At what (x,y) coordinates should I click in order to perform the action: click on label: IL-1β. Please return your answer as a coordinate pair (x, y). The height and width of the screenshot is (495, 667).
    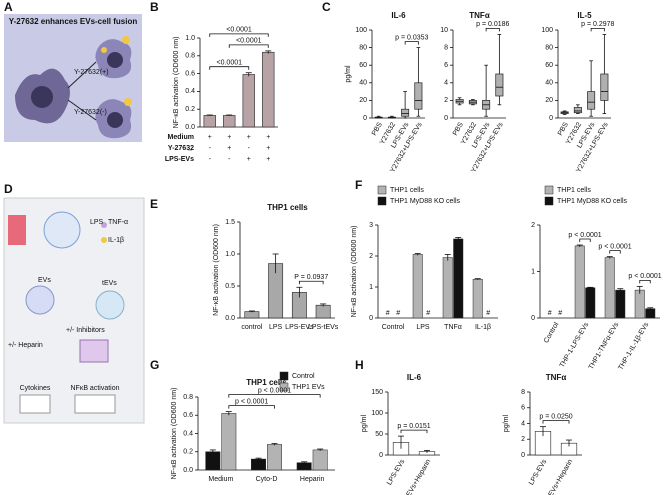
    Looking at the image, I should click on (116, 240).